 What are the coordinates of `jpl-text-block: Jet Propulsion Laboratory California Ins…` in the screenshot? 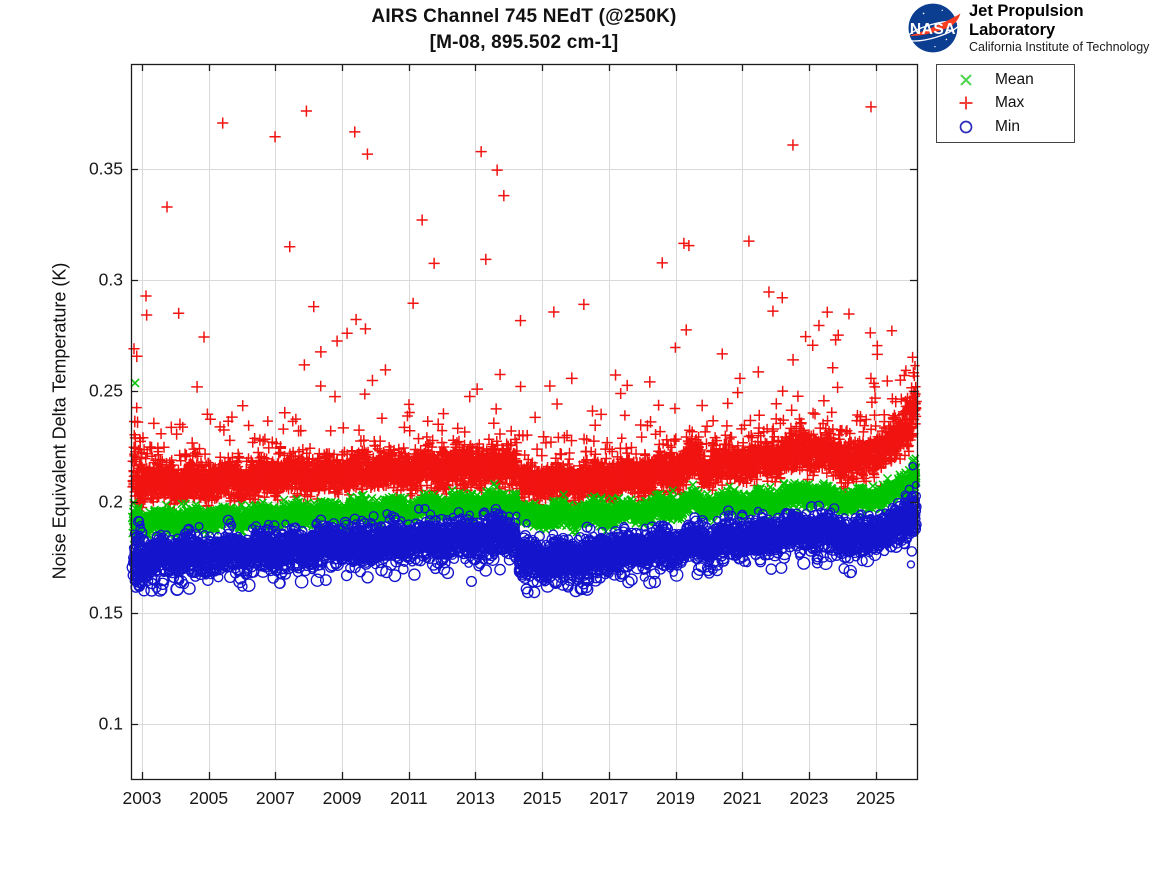 It's located at (1068, 28).